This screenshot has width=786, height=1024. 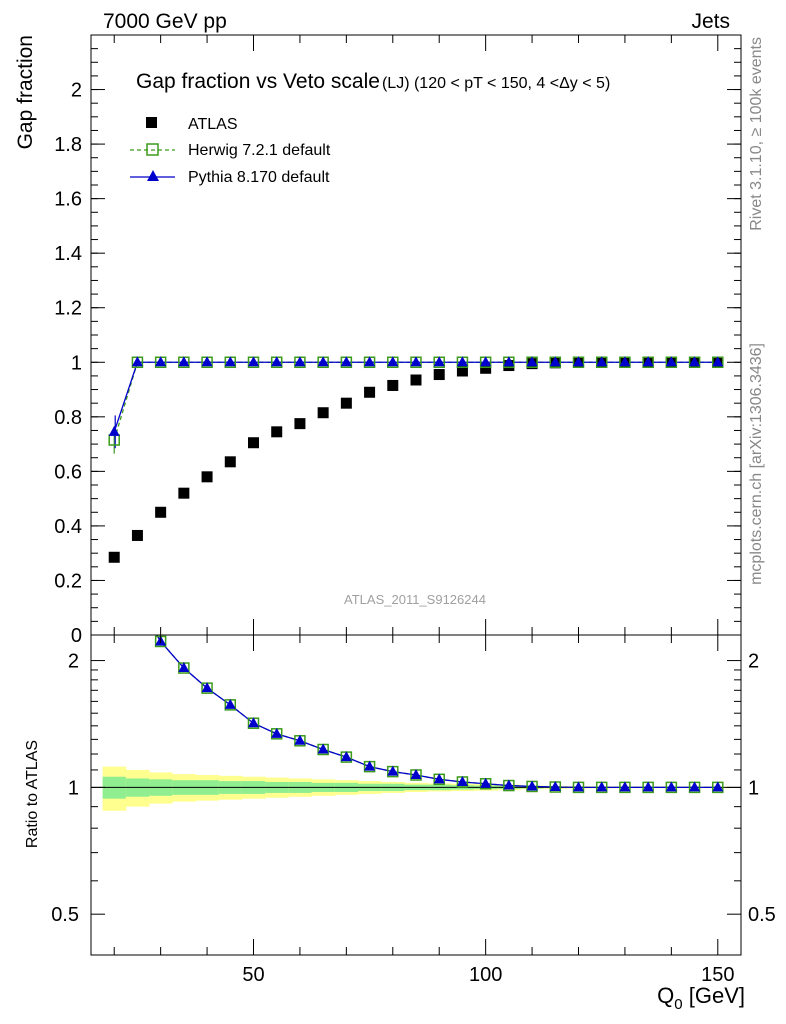 What do you see at coordinates (415, 397) in the screenshot?
I see `pythia-line` at bounding box center [415, 397].